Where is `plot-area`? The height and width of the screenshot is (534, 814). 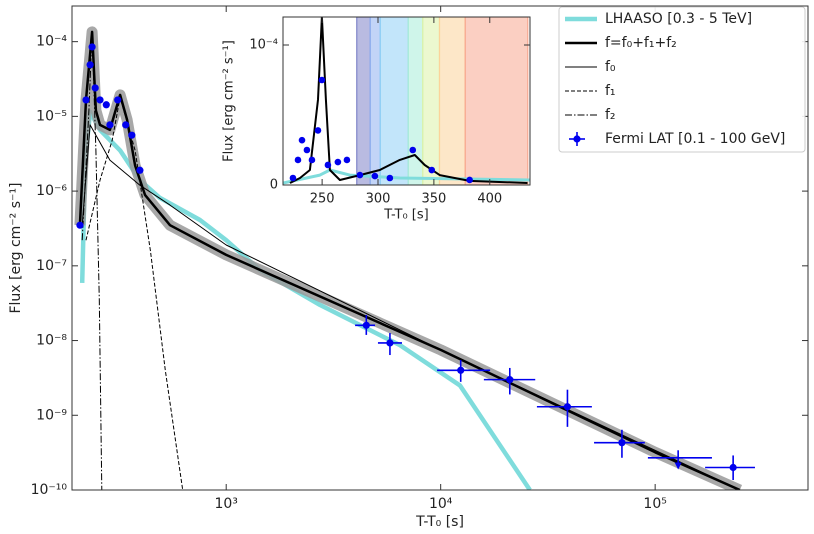
plot-area is located at coordinates (406, 101).